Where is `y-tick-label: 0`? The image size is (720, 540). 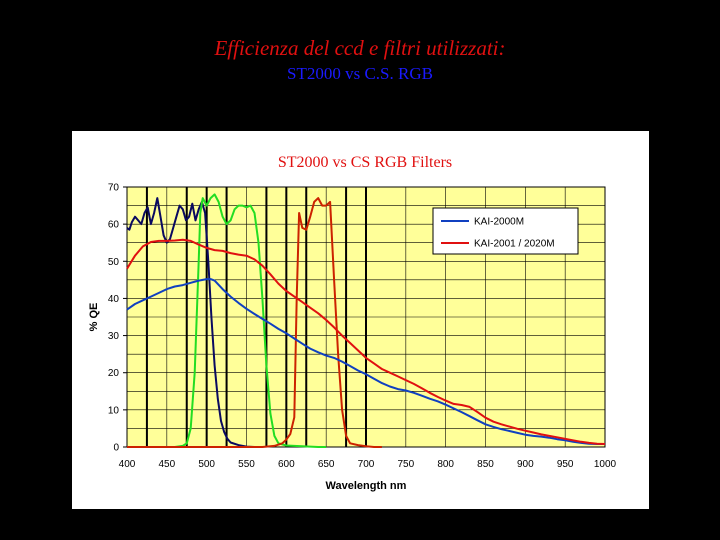
y-tick-label: 0 is located at coordinates (116, 448).